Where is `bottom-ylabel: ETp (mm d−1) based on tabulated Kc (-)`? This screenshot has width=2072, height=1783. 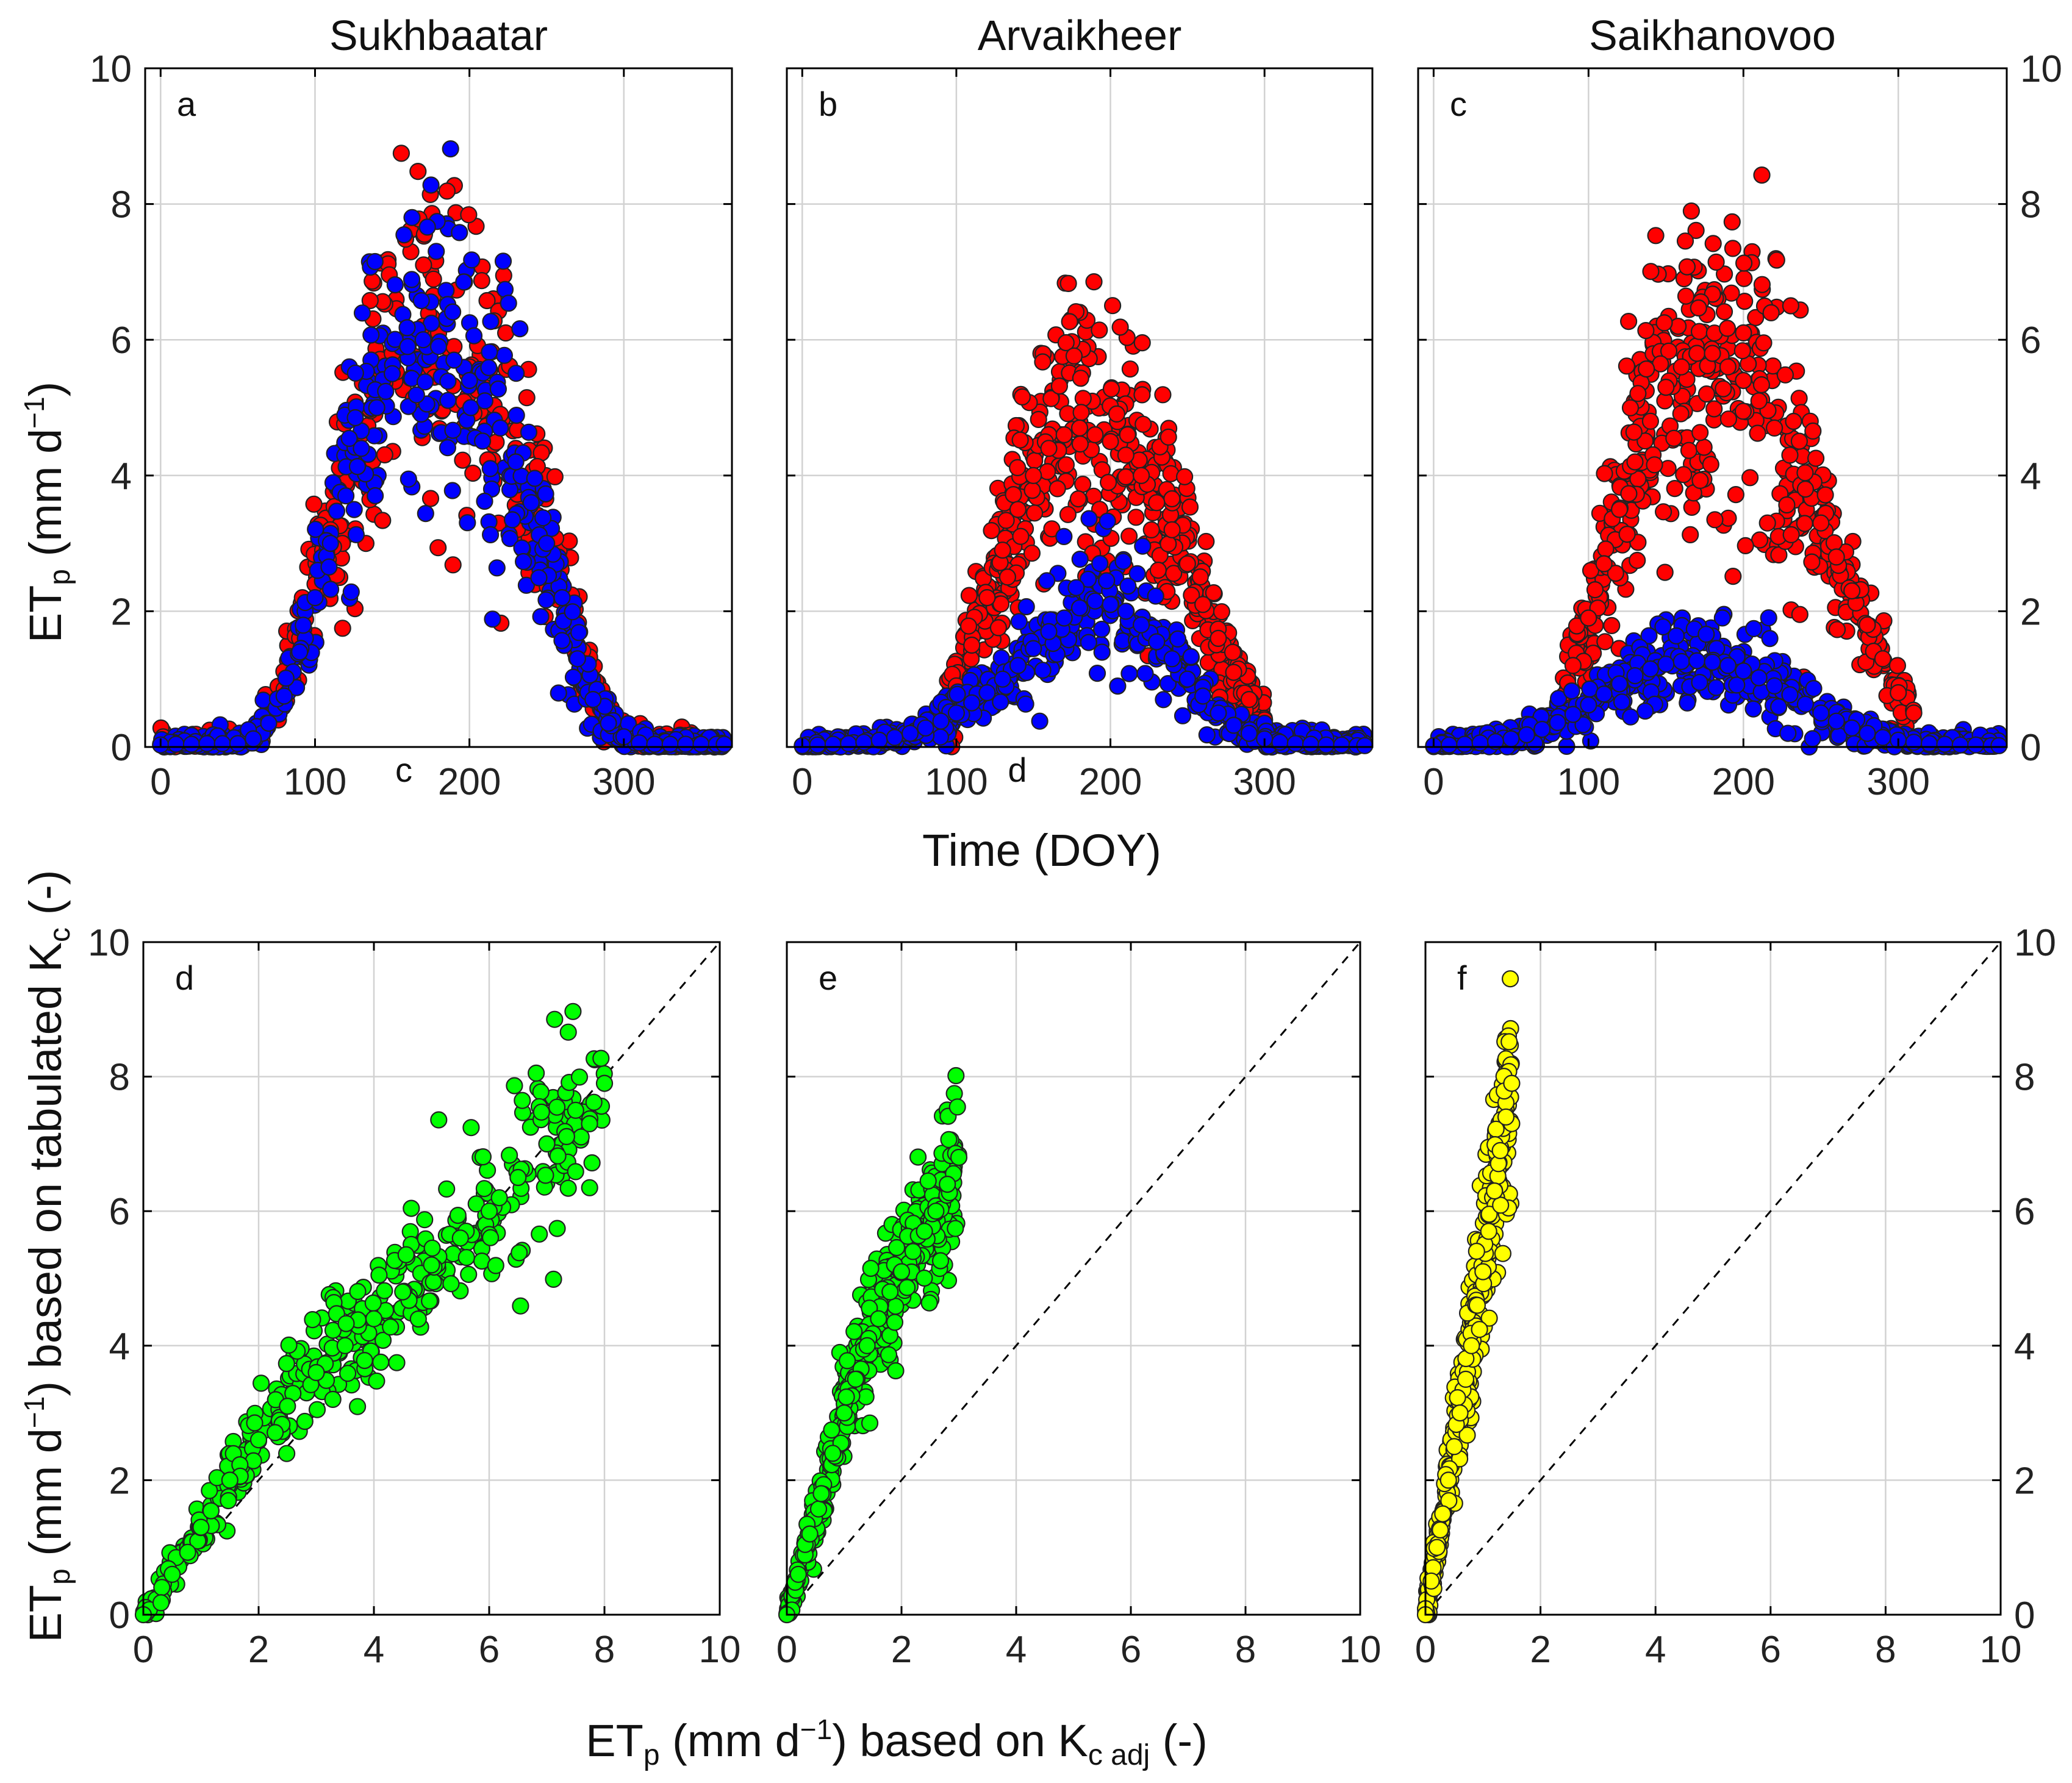 bottom-ylabel: ETp (mm d−1) based on tabulated Kc (-) is located at coordinates (47, 1256).